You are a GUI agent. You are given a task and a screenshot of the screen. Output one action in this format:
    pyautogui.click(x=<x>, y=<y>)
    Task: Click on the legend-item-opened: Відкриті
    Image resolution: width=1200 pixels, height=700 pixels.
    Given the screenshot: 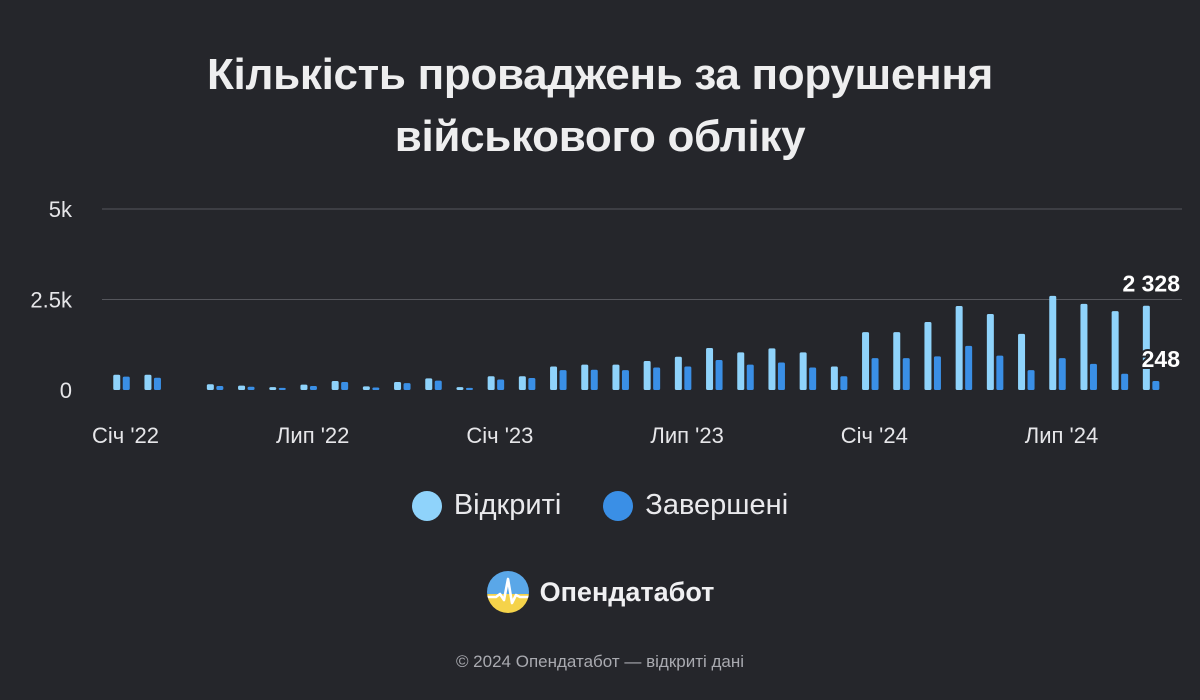 What is the action you would take?
    pyautogui.click(x=486, y=505)
    